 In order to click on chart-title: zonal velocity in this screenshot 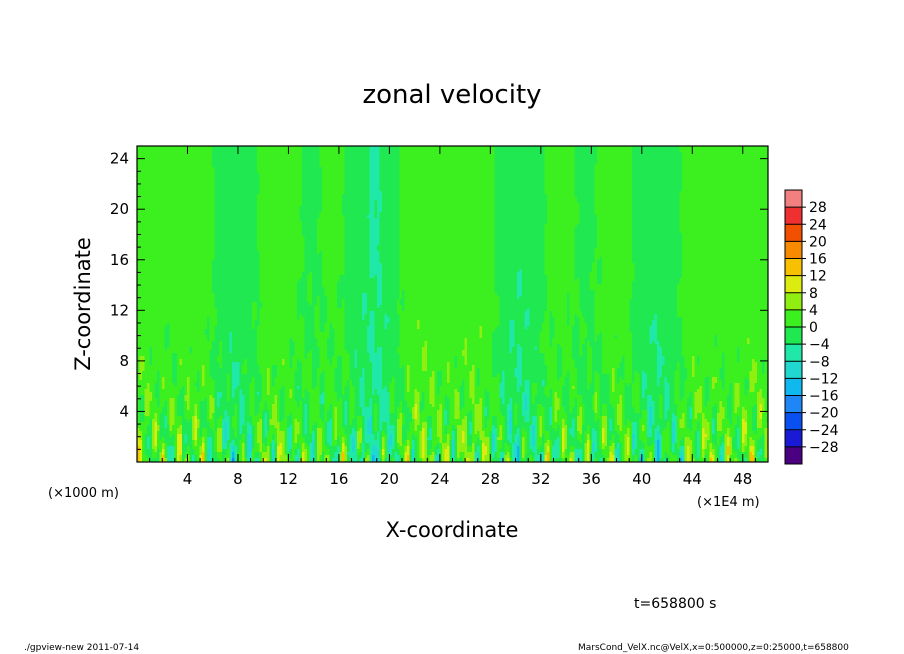, I will do `click(451, 95)`.